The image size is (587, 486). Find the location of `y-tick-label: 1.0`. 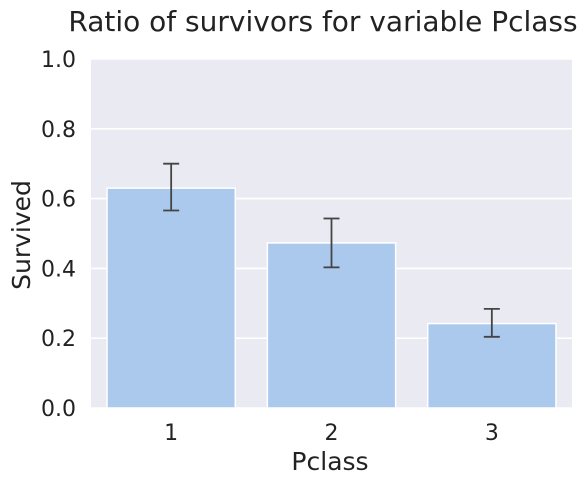

y-tick-label: 1.0 is located at coordinates (58, 60).